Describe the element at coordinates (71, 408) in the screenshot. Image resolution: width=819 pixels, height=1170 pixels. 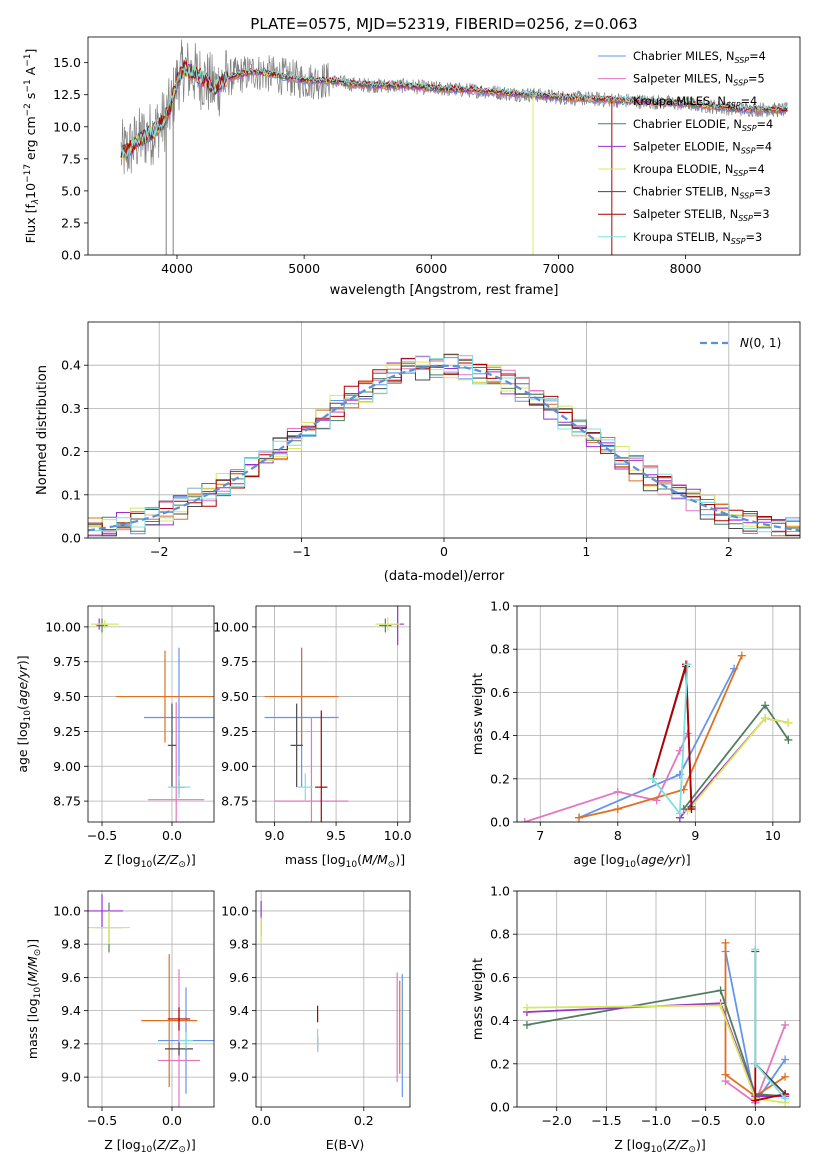
I see `y-tick-label: 0.3` at that location.